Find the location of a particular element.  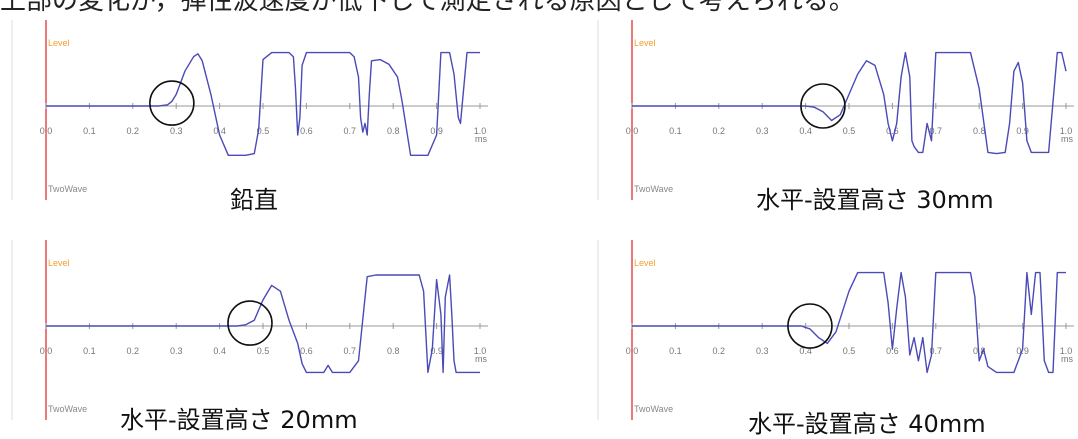

caption-vertical: 鉛直 is located at coordinates (254, 200).